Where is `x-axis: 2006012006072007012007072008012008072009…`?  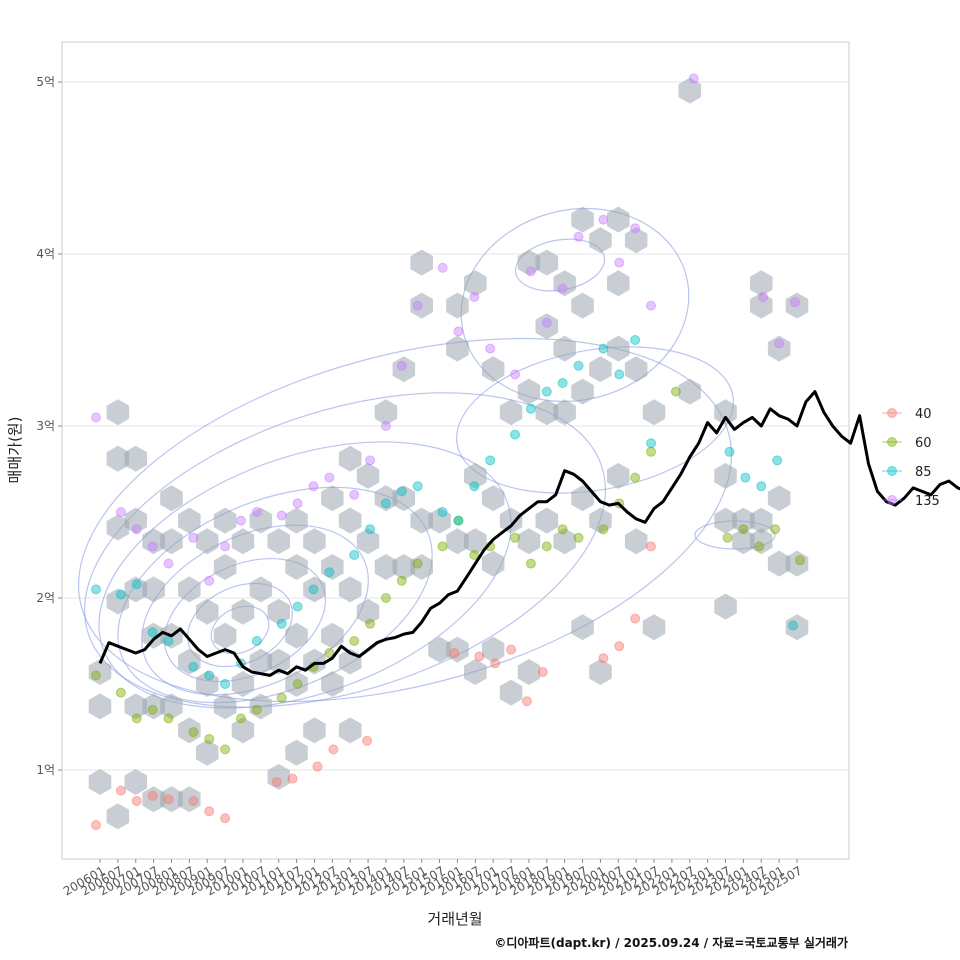
x-axis: 2006012006072007012007072008012008072009… is located at coordinates (433, 879).